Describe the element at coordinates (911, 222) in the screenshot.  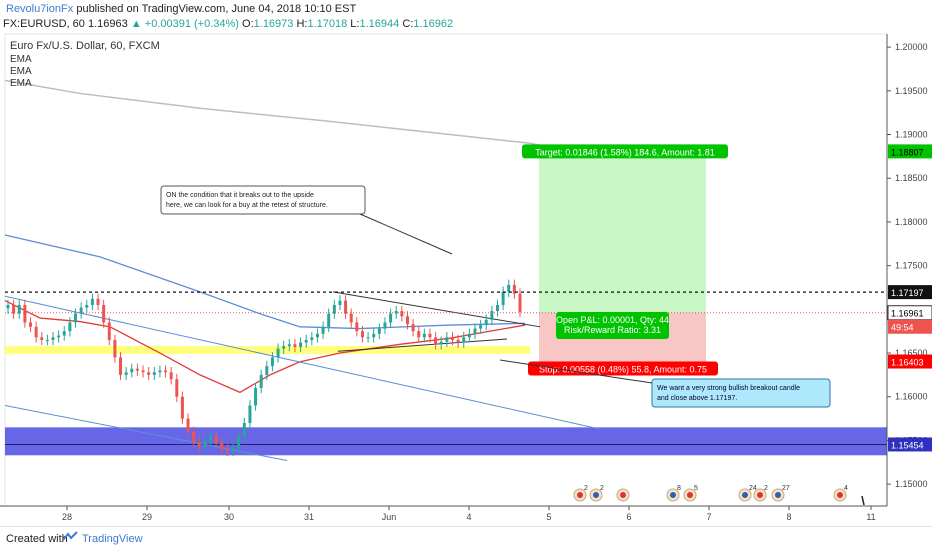
I see `price-tick-label: 1.18000` at that location.